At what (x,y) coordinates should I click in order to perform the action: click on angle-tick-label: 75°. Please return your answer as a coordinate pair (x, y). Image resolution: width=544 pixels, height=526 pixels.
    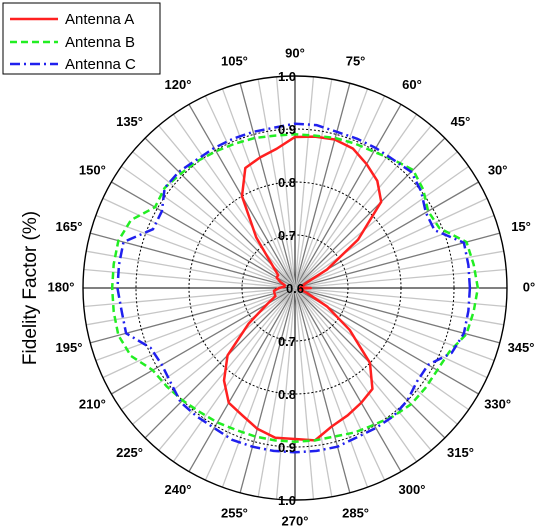
    Looking at the image, I should click on (356, 60).